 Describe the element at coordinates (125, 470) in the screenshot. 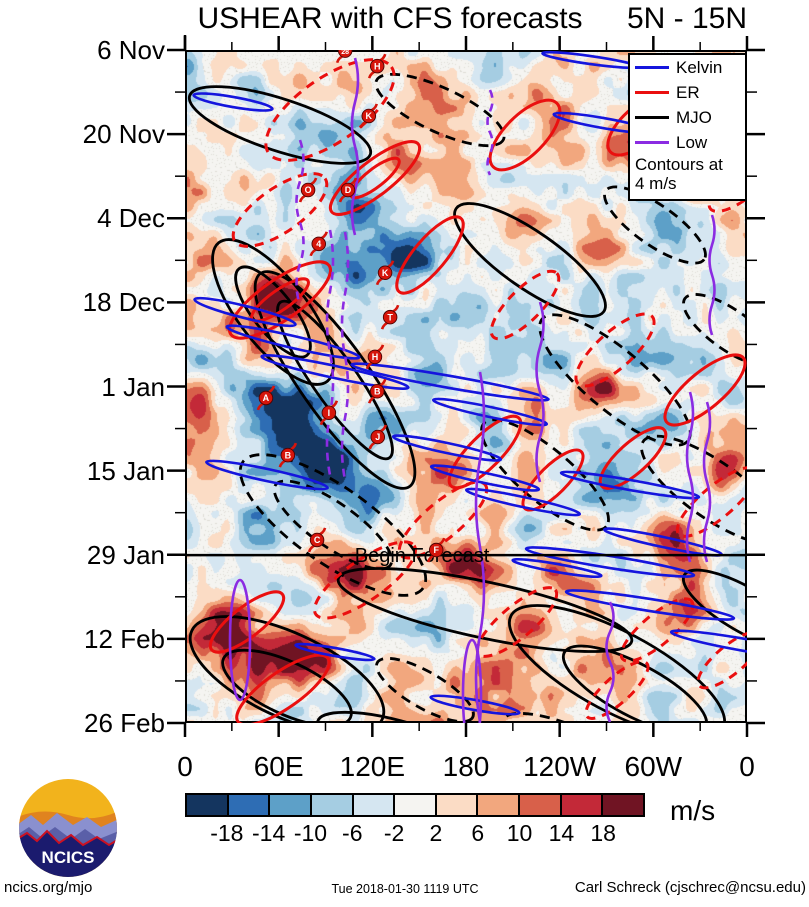

I see `y-axis-tick-label: 15 Jan` at that location.